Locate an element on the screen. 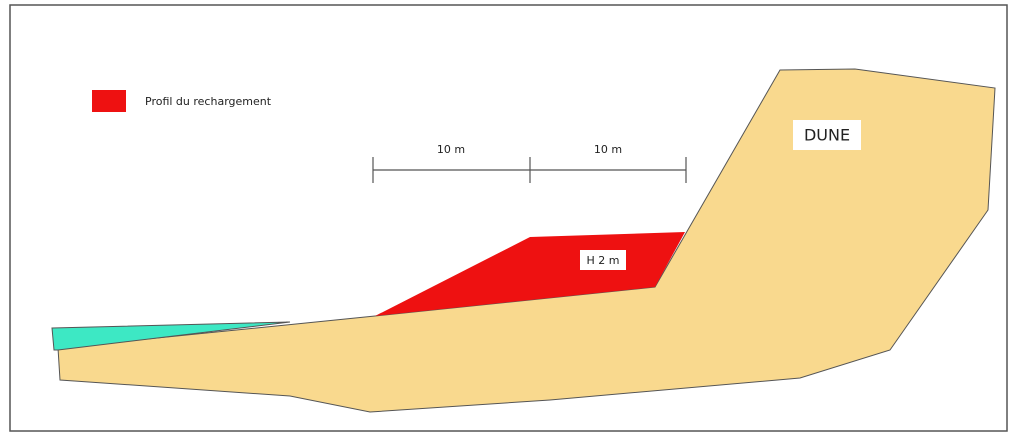 Image resolution: width=1011 pixels, height=435 pixels. scale-bar is located at coordinates (529, 170).